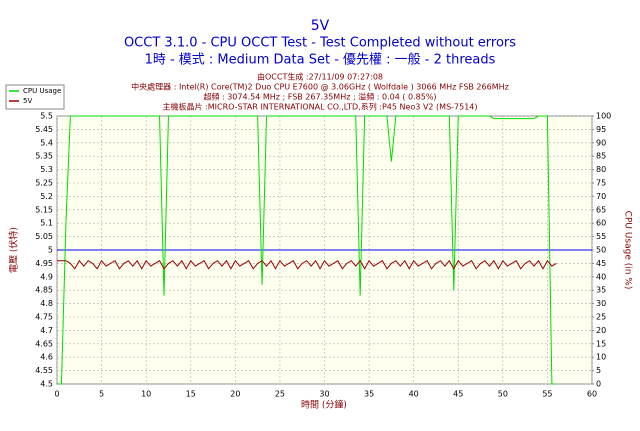  What do you see at coordinates (414, 394) in the screenshot?
I see `x-tick-label: 40` at bounding box center [414, 394].